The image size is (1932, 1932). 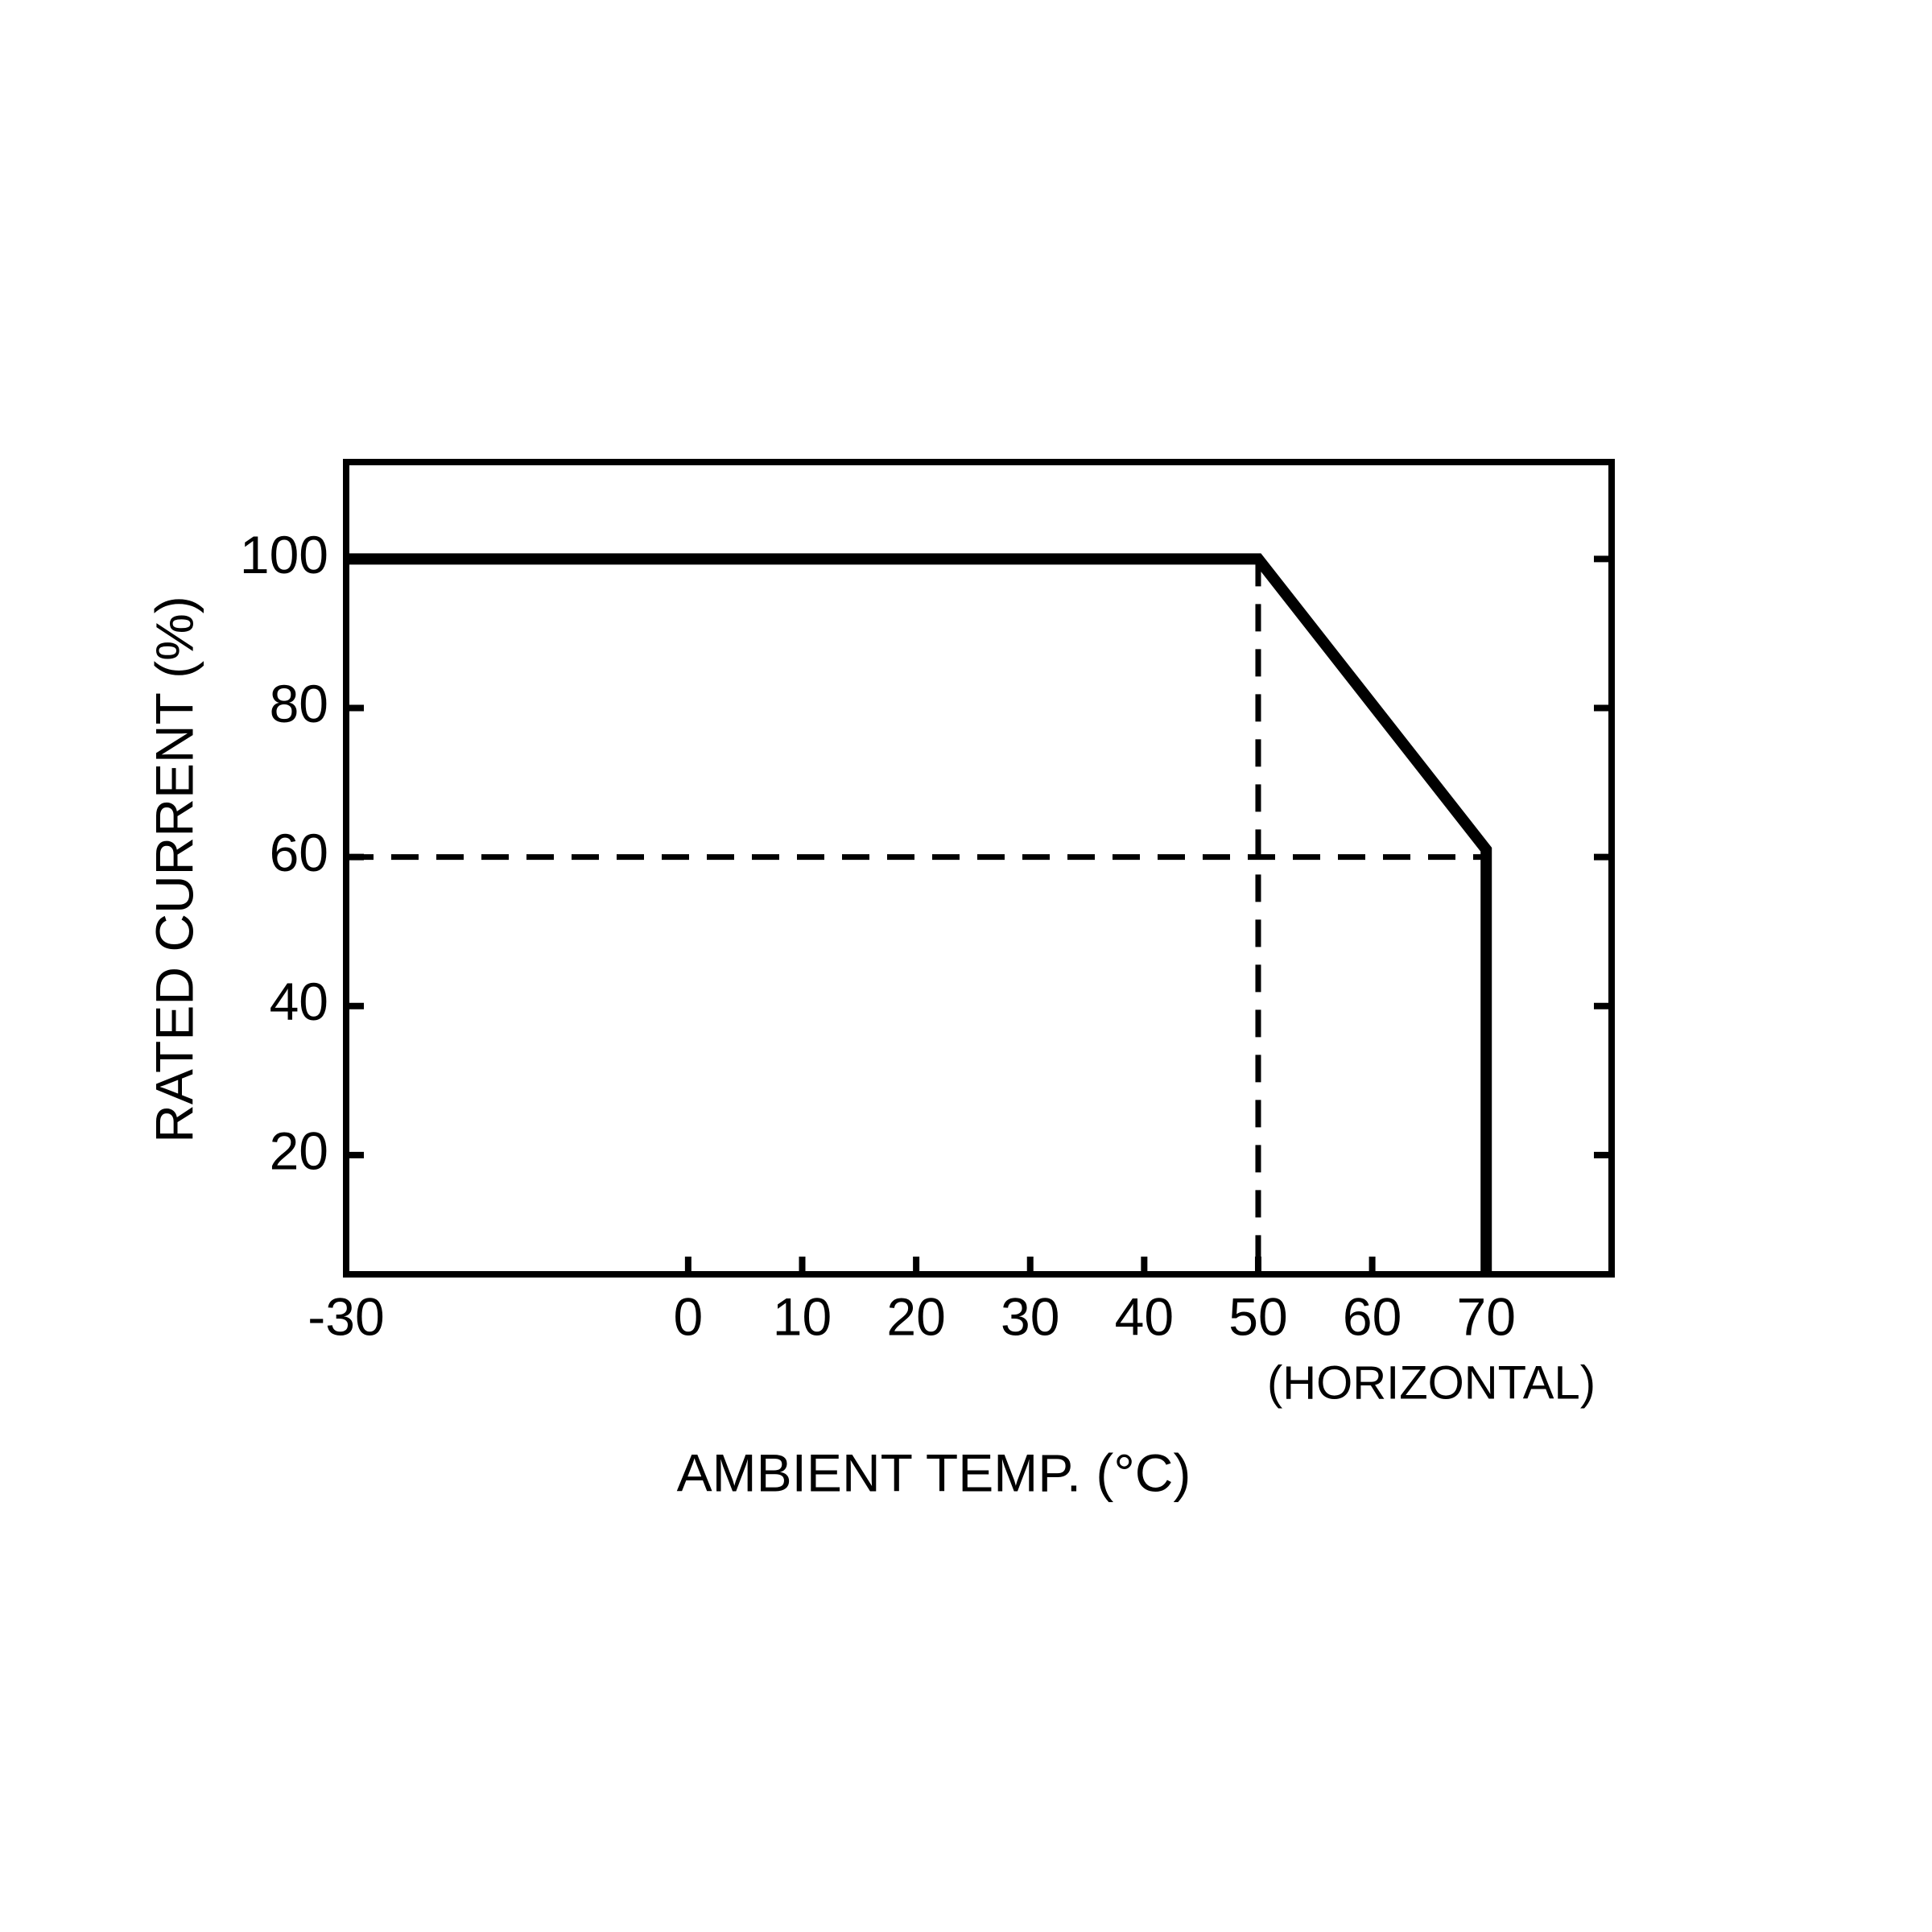 I want to click on y-tick-label: 20, so click(x=299, y=1150).